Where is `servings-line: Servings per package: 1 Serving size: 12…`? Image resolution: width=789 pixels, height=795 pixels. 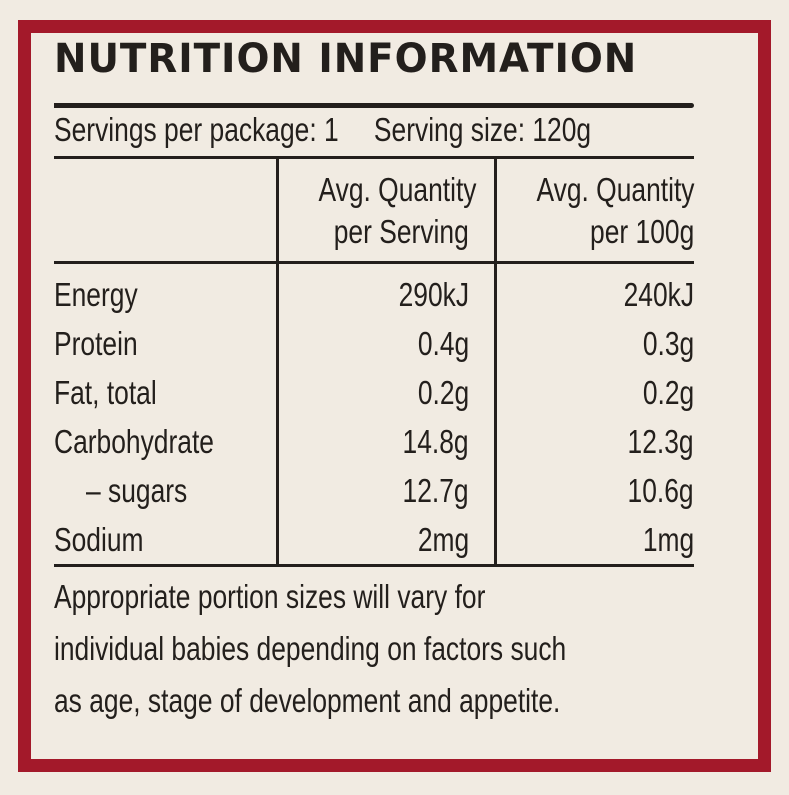
servings-line: Servings per package: 1 Serving size: 12… is located at coordinates (374, 132).